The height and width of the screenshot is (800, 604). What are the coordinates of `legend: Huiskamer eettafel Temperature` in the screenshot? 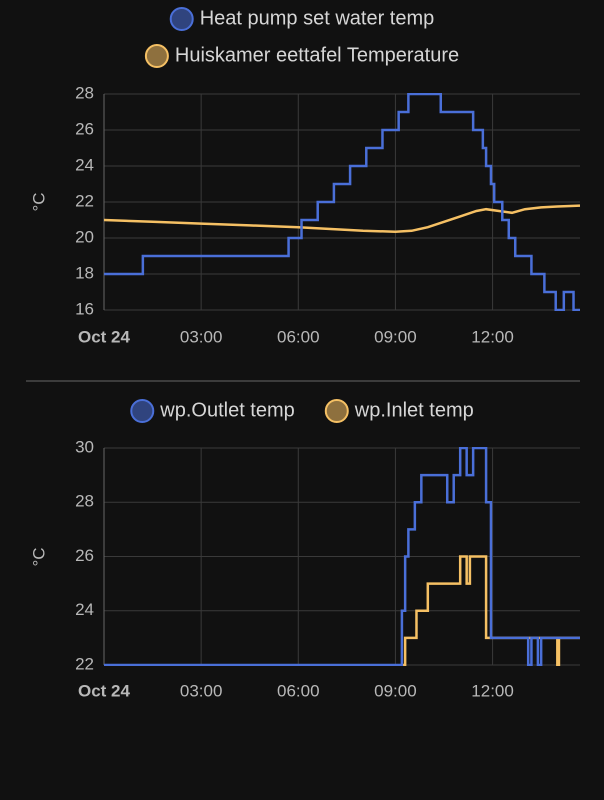 It's located at (301, 56).